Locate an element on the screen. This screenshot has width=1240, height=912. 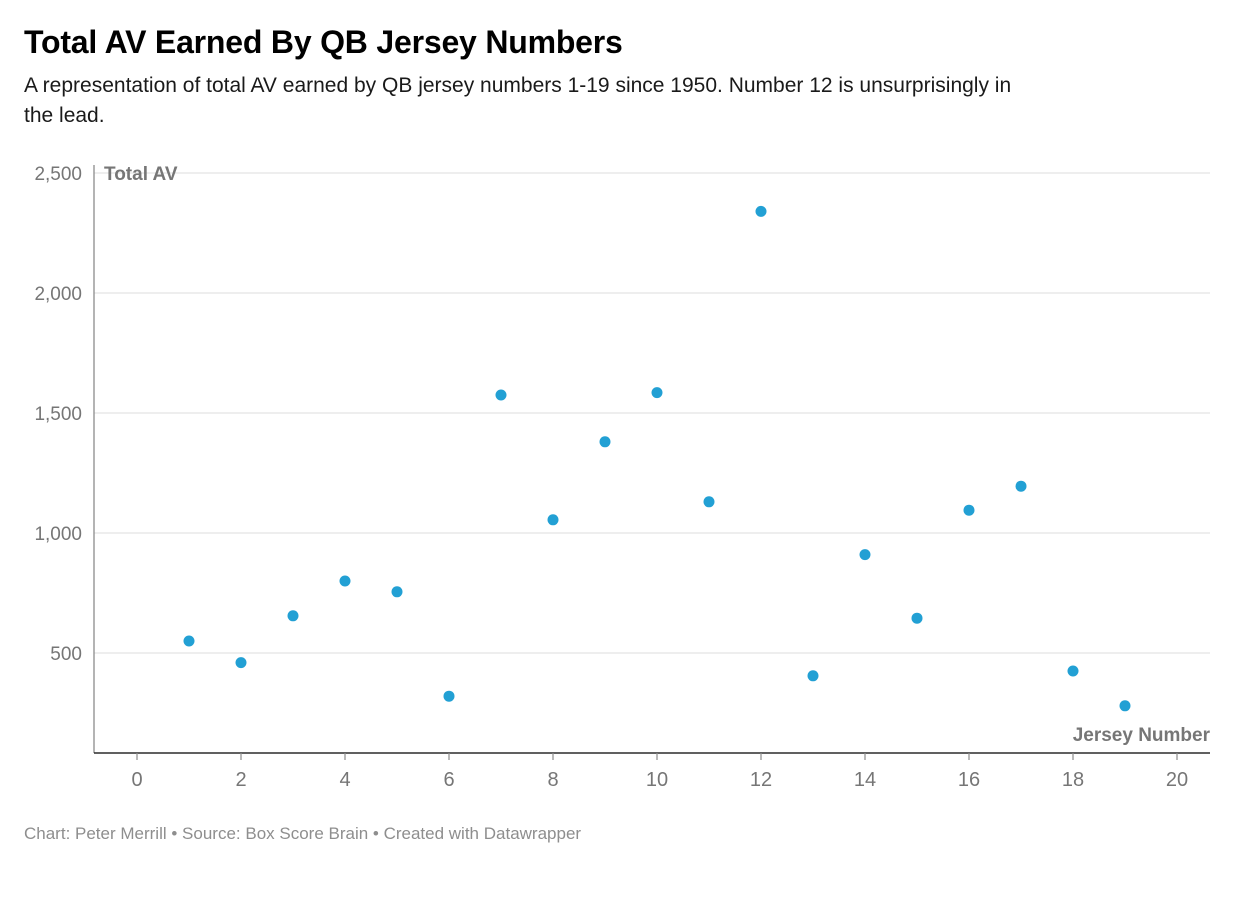
x-axis-title: Jersey Number is located at coordinates (1142, 735).